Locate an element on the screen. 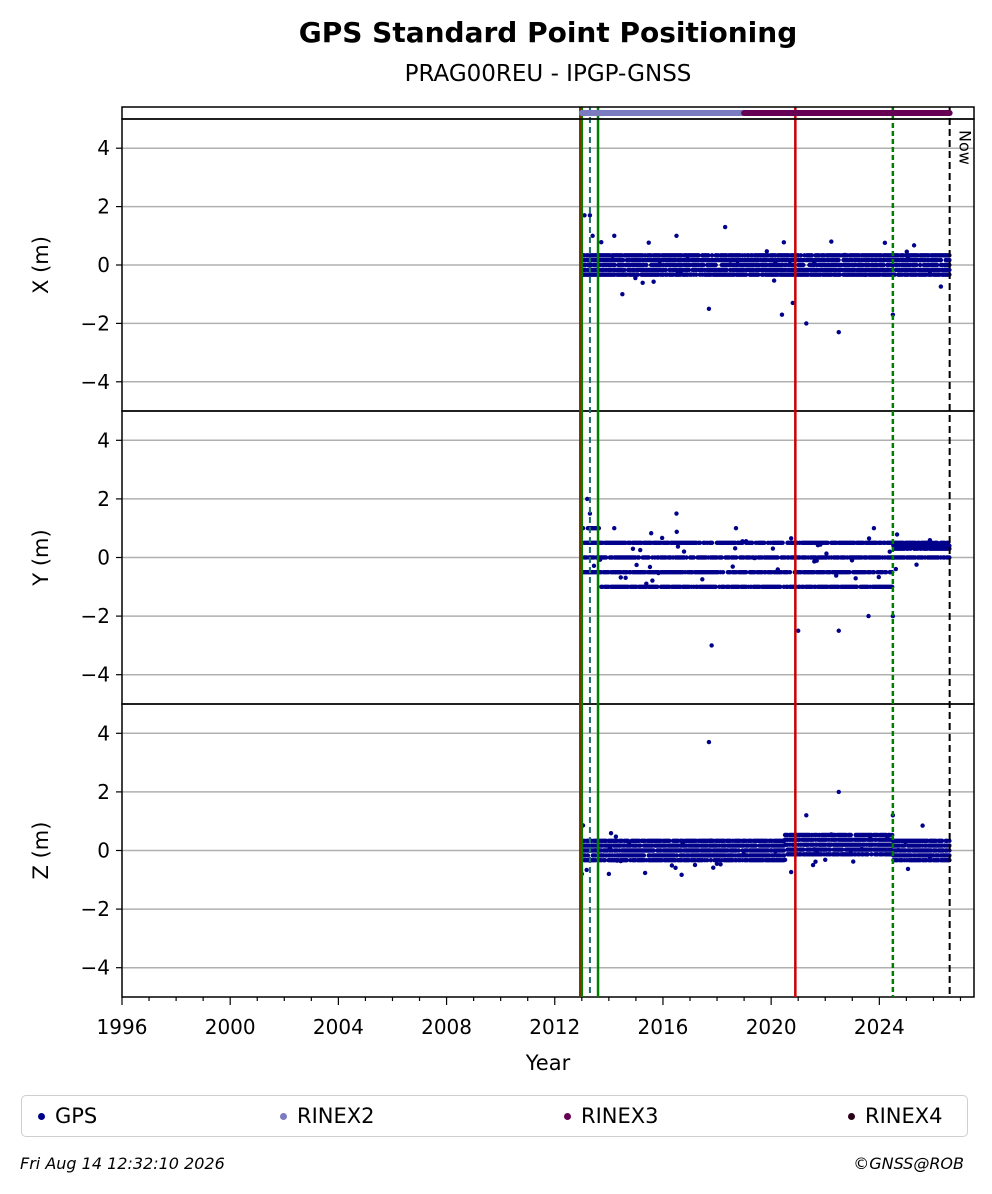  x-tick-label: 1996 is located at coordinates (122, 1027).